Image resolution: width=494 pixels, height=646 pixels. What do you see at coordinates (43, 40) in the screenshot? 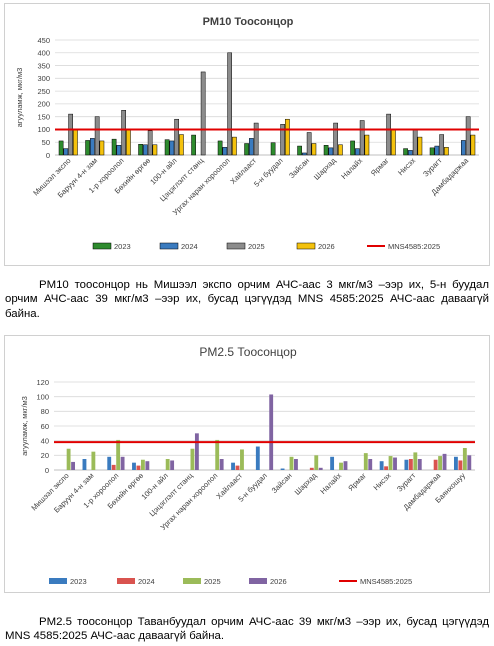
I see `y-tick-label: 450` at bounding box center [43, 40].